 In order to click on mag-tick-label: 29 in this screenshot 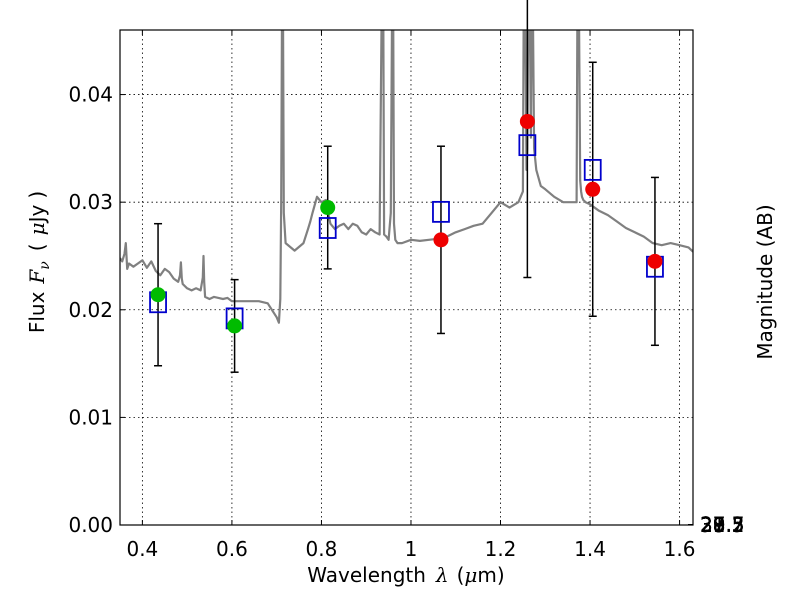, I will do `click(712, 525)`.